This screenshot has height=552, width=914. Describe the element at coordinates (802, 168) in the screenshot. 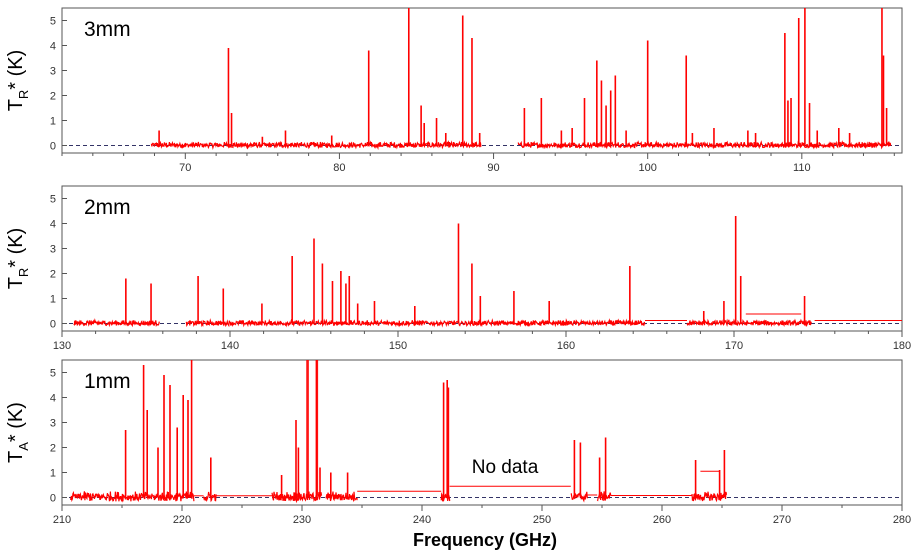

I see `x-tick-label: 110` at that location.